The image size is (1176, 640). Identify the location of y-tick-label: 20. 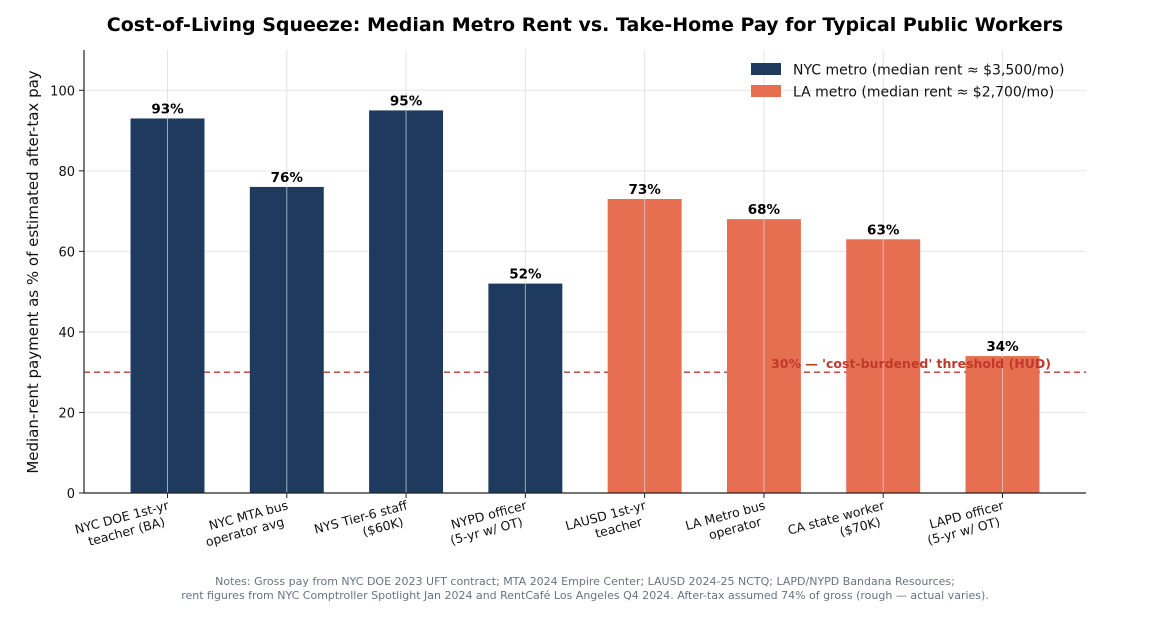
(66, 413).